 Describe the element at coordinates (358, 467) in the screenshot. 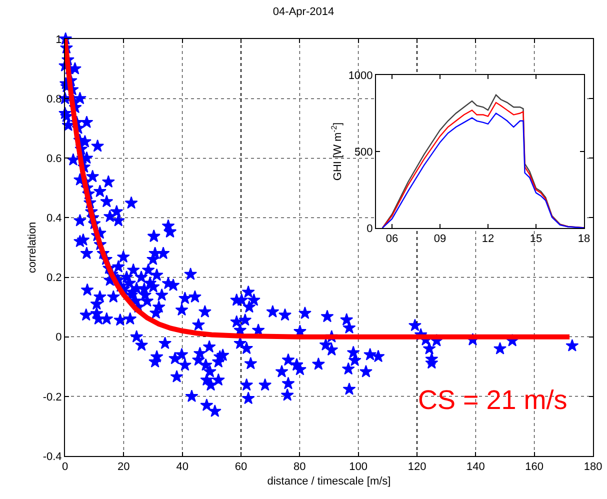

I see `x-tick-label: 100` at that location.